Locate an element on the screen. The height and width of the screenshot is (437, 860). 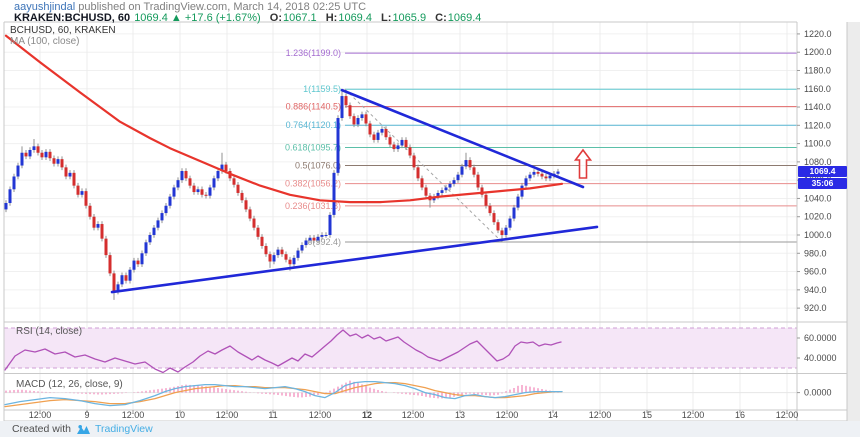
price-tick-label: 1120.0 is located at coordinates (817, 125).